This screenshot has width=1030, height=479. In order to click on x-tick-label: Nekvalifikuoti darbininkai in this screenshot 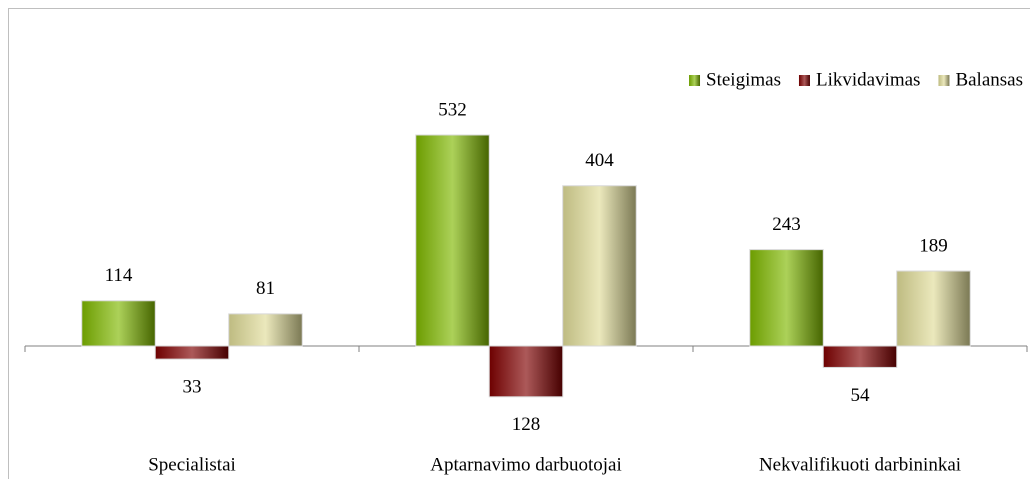, I will do `click(860, 464)`.